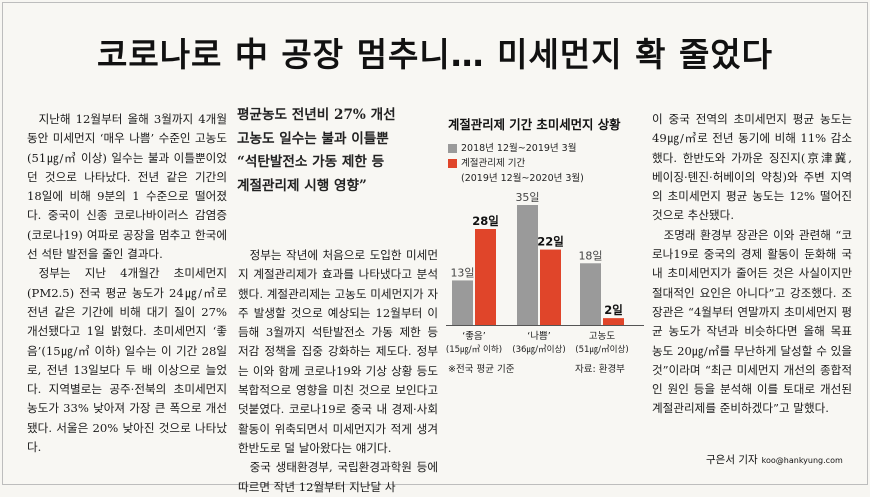 This screenshot has width=870, height=497. What do you see at coordinates (462, 272) in the screenshot?
I see `bar-value-label: 13일` at bounding box center [462, 272].